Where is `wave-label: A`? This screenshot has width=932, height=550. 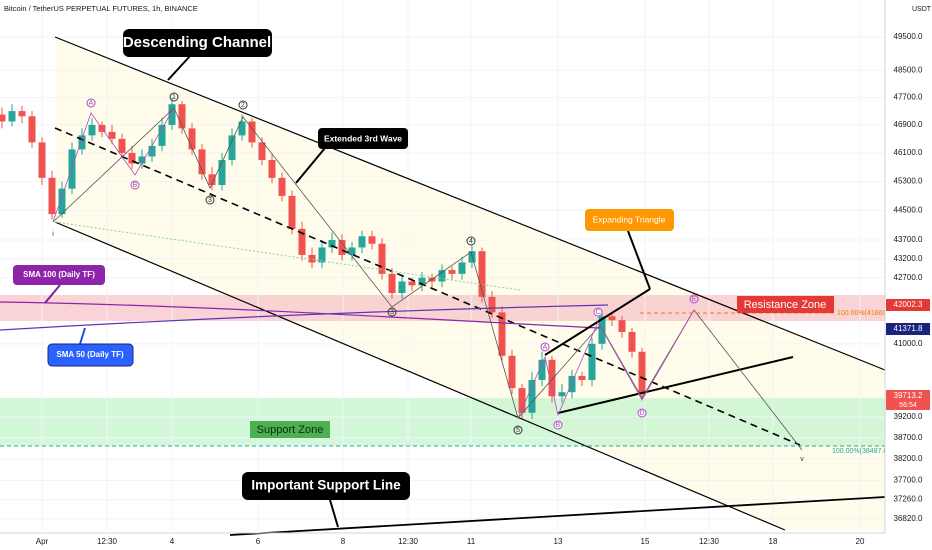 wave-label: A is located at coordinates (91, 103).